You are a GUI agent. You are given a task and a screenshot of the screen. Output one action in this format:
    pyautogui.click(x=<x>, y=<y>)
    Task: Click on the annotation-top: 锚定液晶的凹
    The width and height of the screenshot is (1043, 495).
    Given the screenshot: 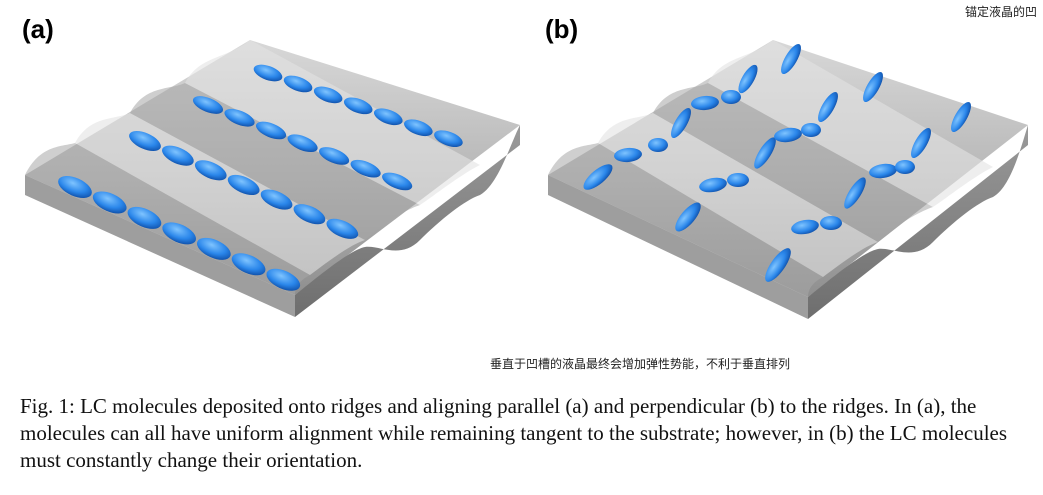 What is the action you would take?
    pyautogui.click(x=1000, y=12)
    